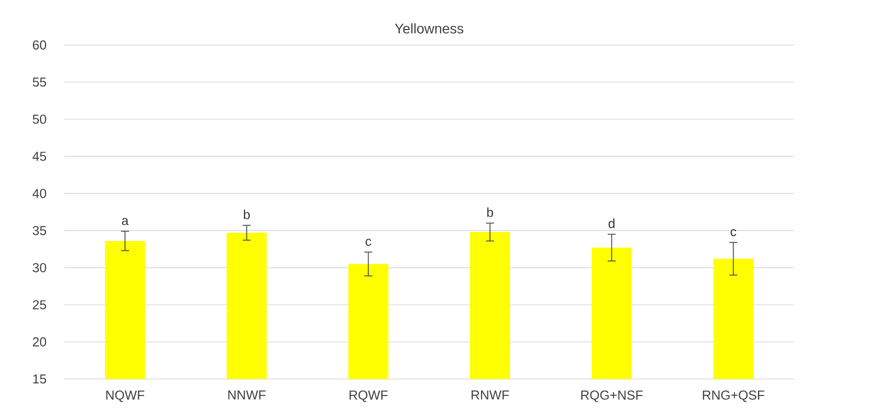 This screenshot has height=416, width=883. Describe the element at coordinates (39, 379) in the screenshot. I see `y-tick-label: 15` at that location.